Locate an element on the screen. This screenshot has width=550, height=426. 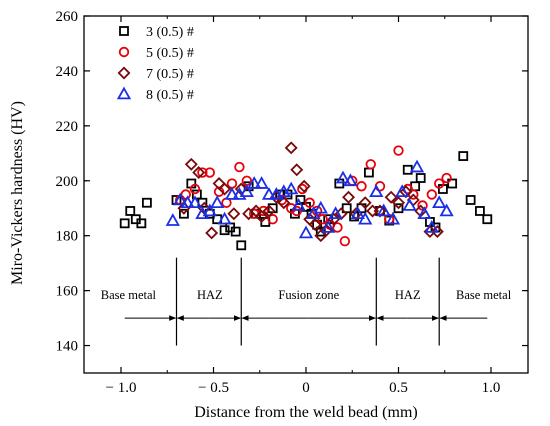
y-tick-label: 200 is located at coordinates (67, 182).